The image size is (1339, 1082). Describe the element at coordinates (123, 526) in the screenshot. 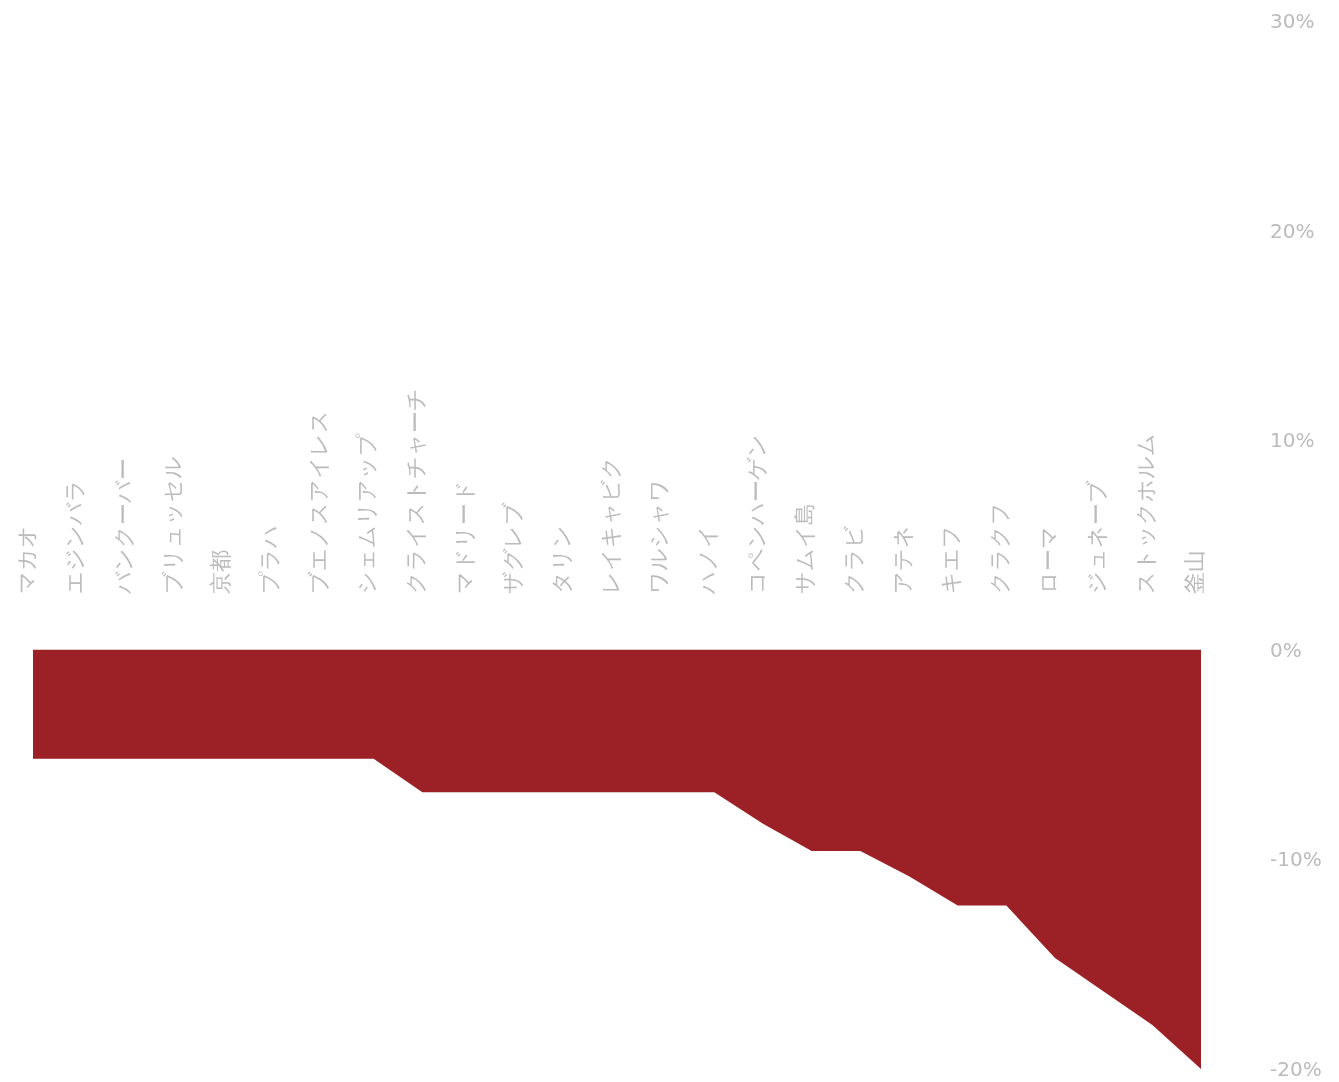

I see `x-tick-label: バンクーバー` at that location.